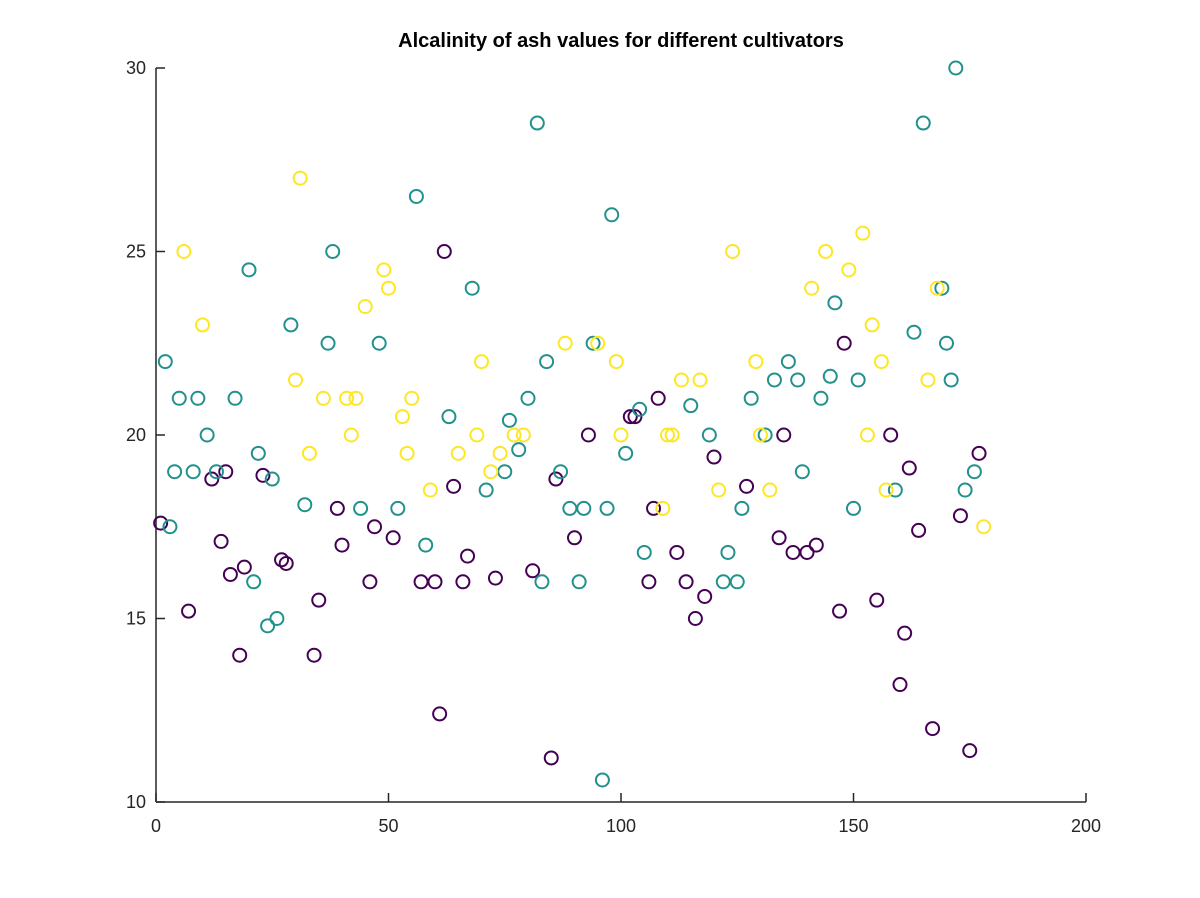 This screenshot has width=1200, height=898. What do you see at coordinates (853, 826) in the screenshot?
I see `x-tick-label: 150` at bounding box center [853, 826].